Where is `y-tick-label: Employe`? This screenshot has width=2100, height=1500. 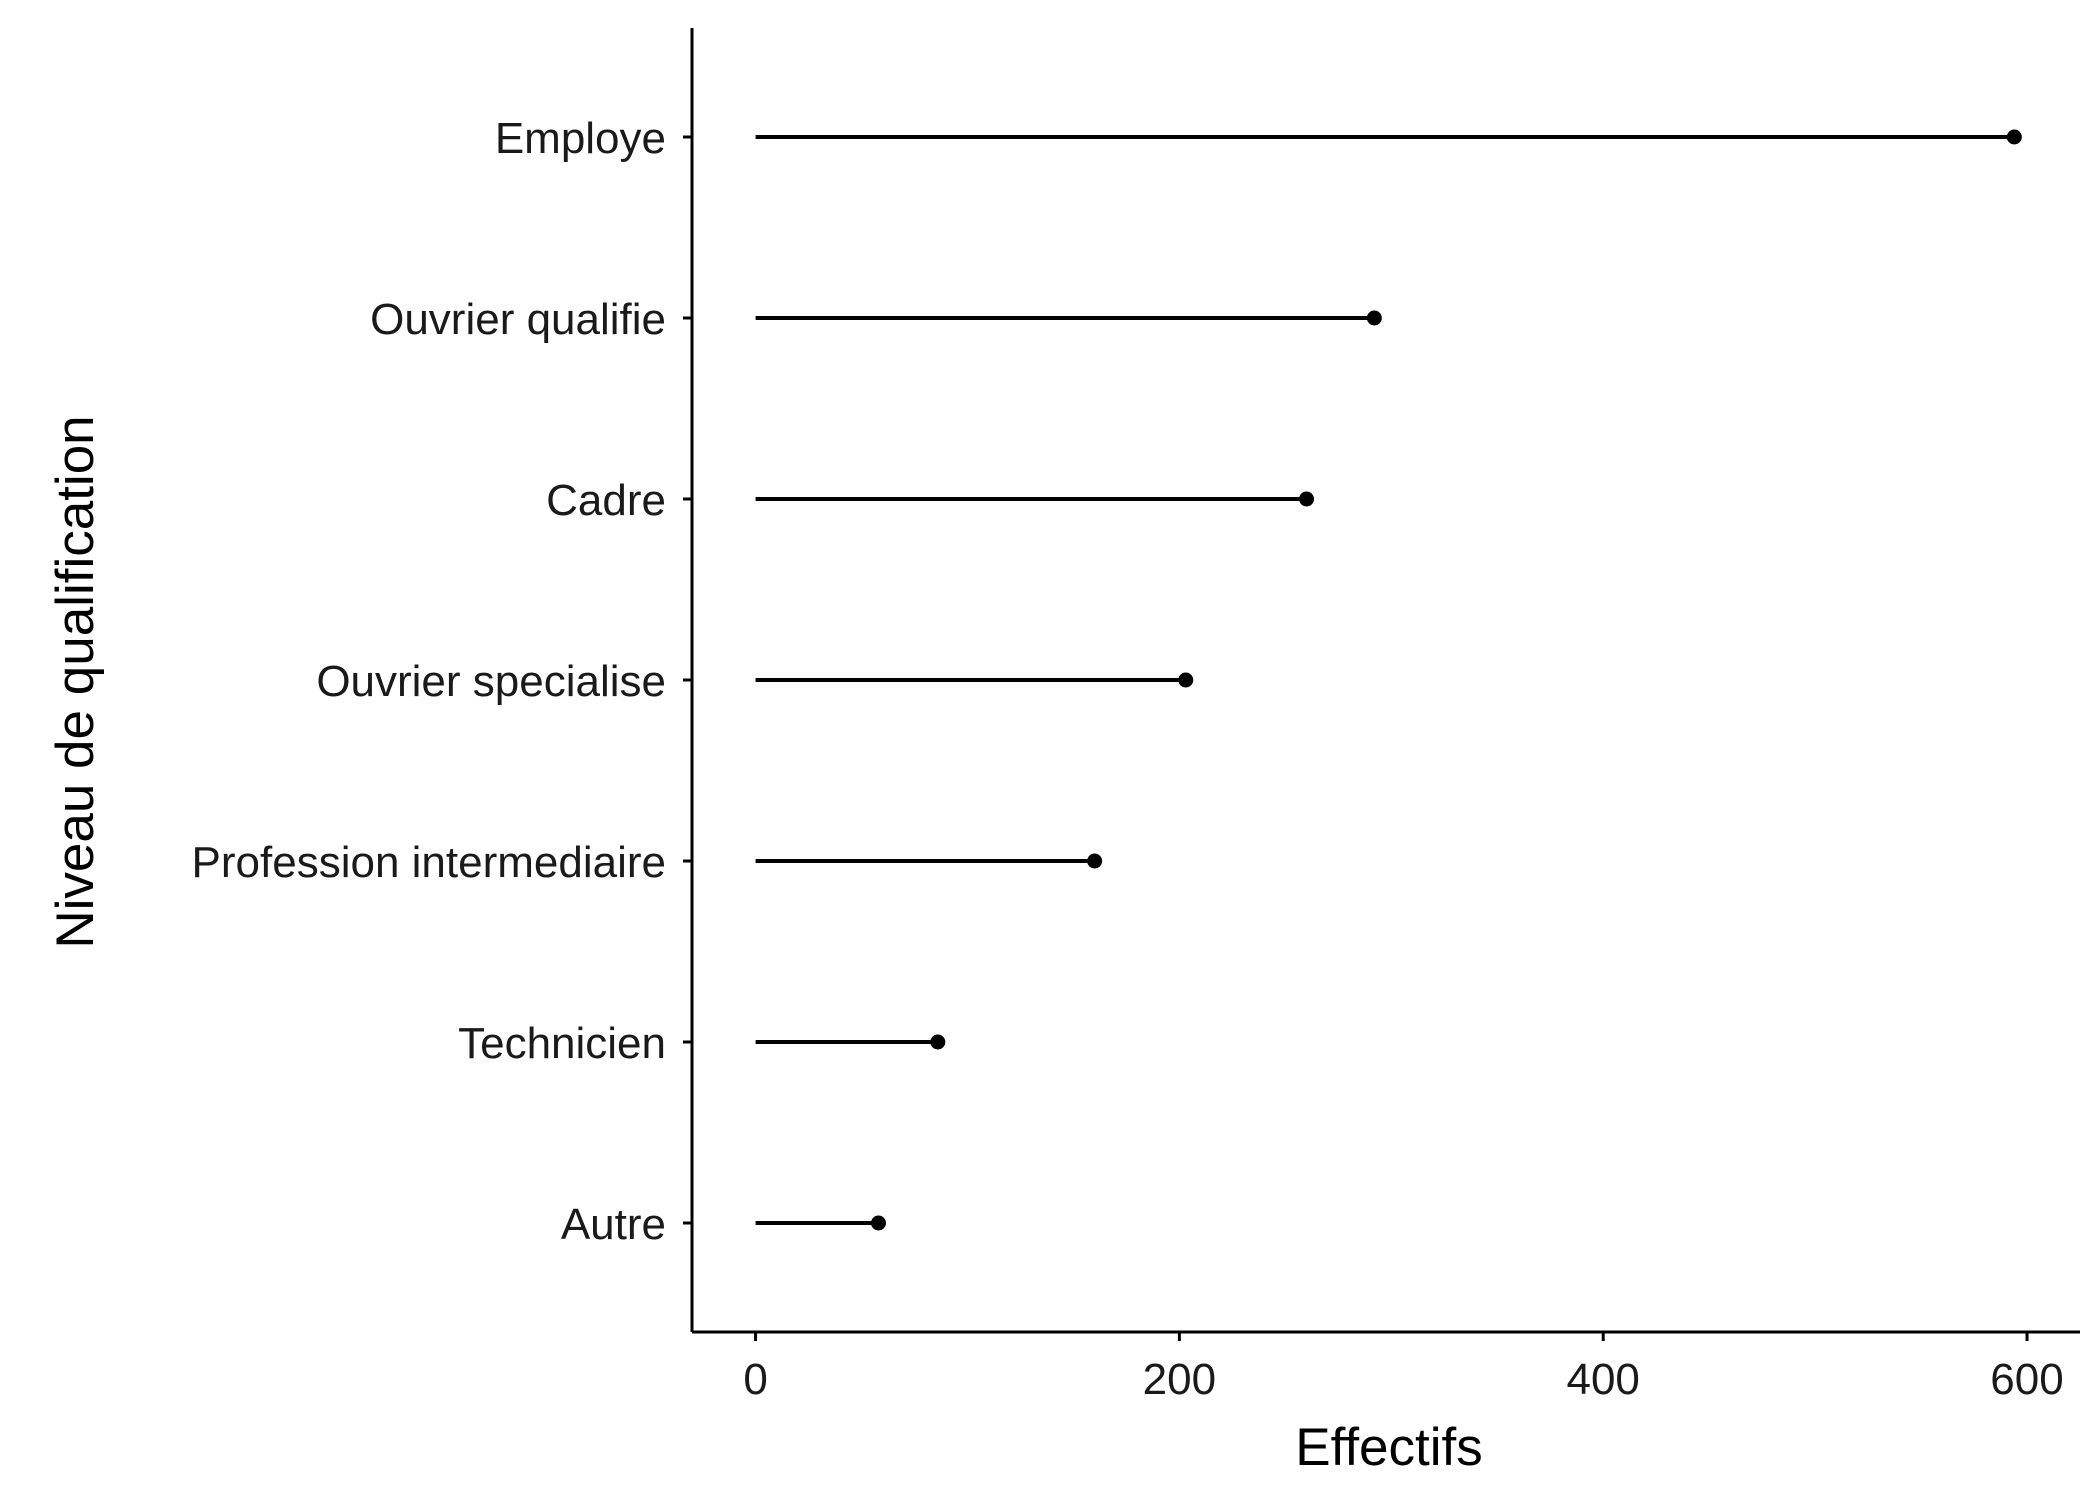
y-tick-label: Employe is located at coordinates (580, 138).